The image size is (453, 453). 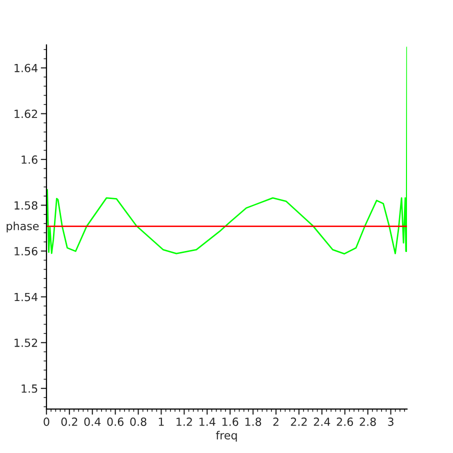 I want to click on y-tick-label: 1.5, so click(x=30, y=388).